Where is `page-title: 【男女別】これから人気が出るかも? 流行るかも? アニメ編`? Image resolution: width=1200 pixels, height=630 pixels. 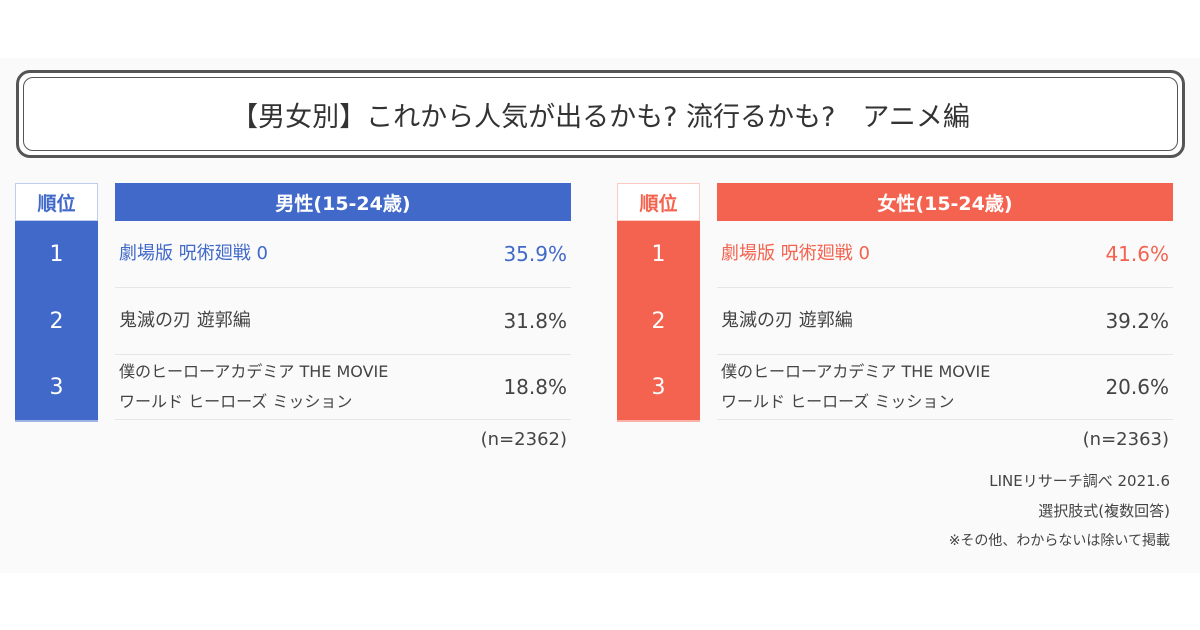 page-title: 【男女別】これから人気が出るかも? 流行るかも? アニメ編 is located at coordinates (600, 114).